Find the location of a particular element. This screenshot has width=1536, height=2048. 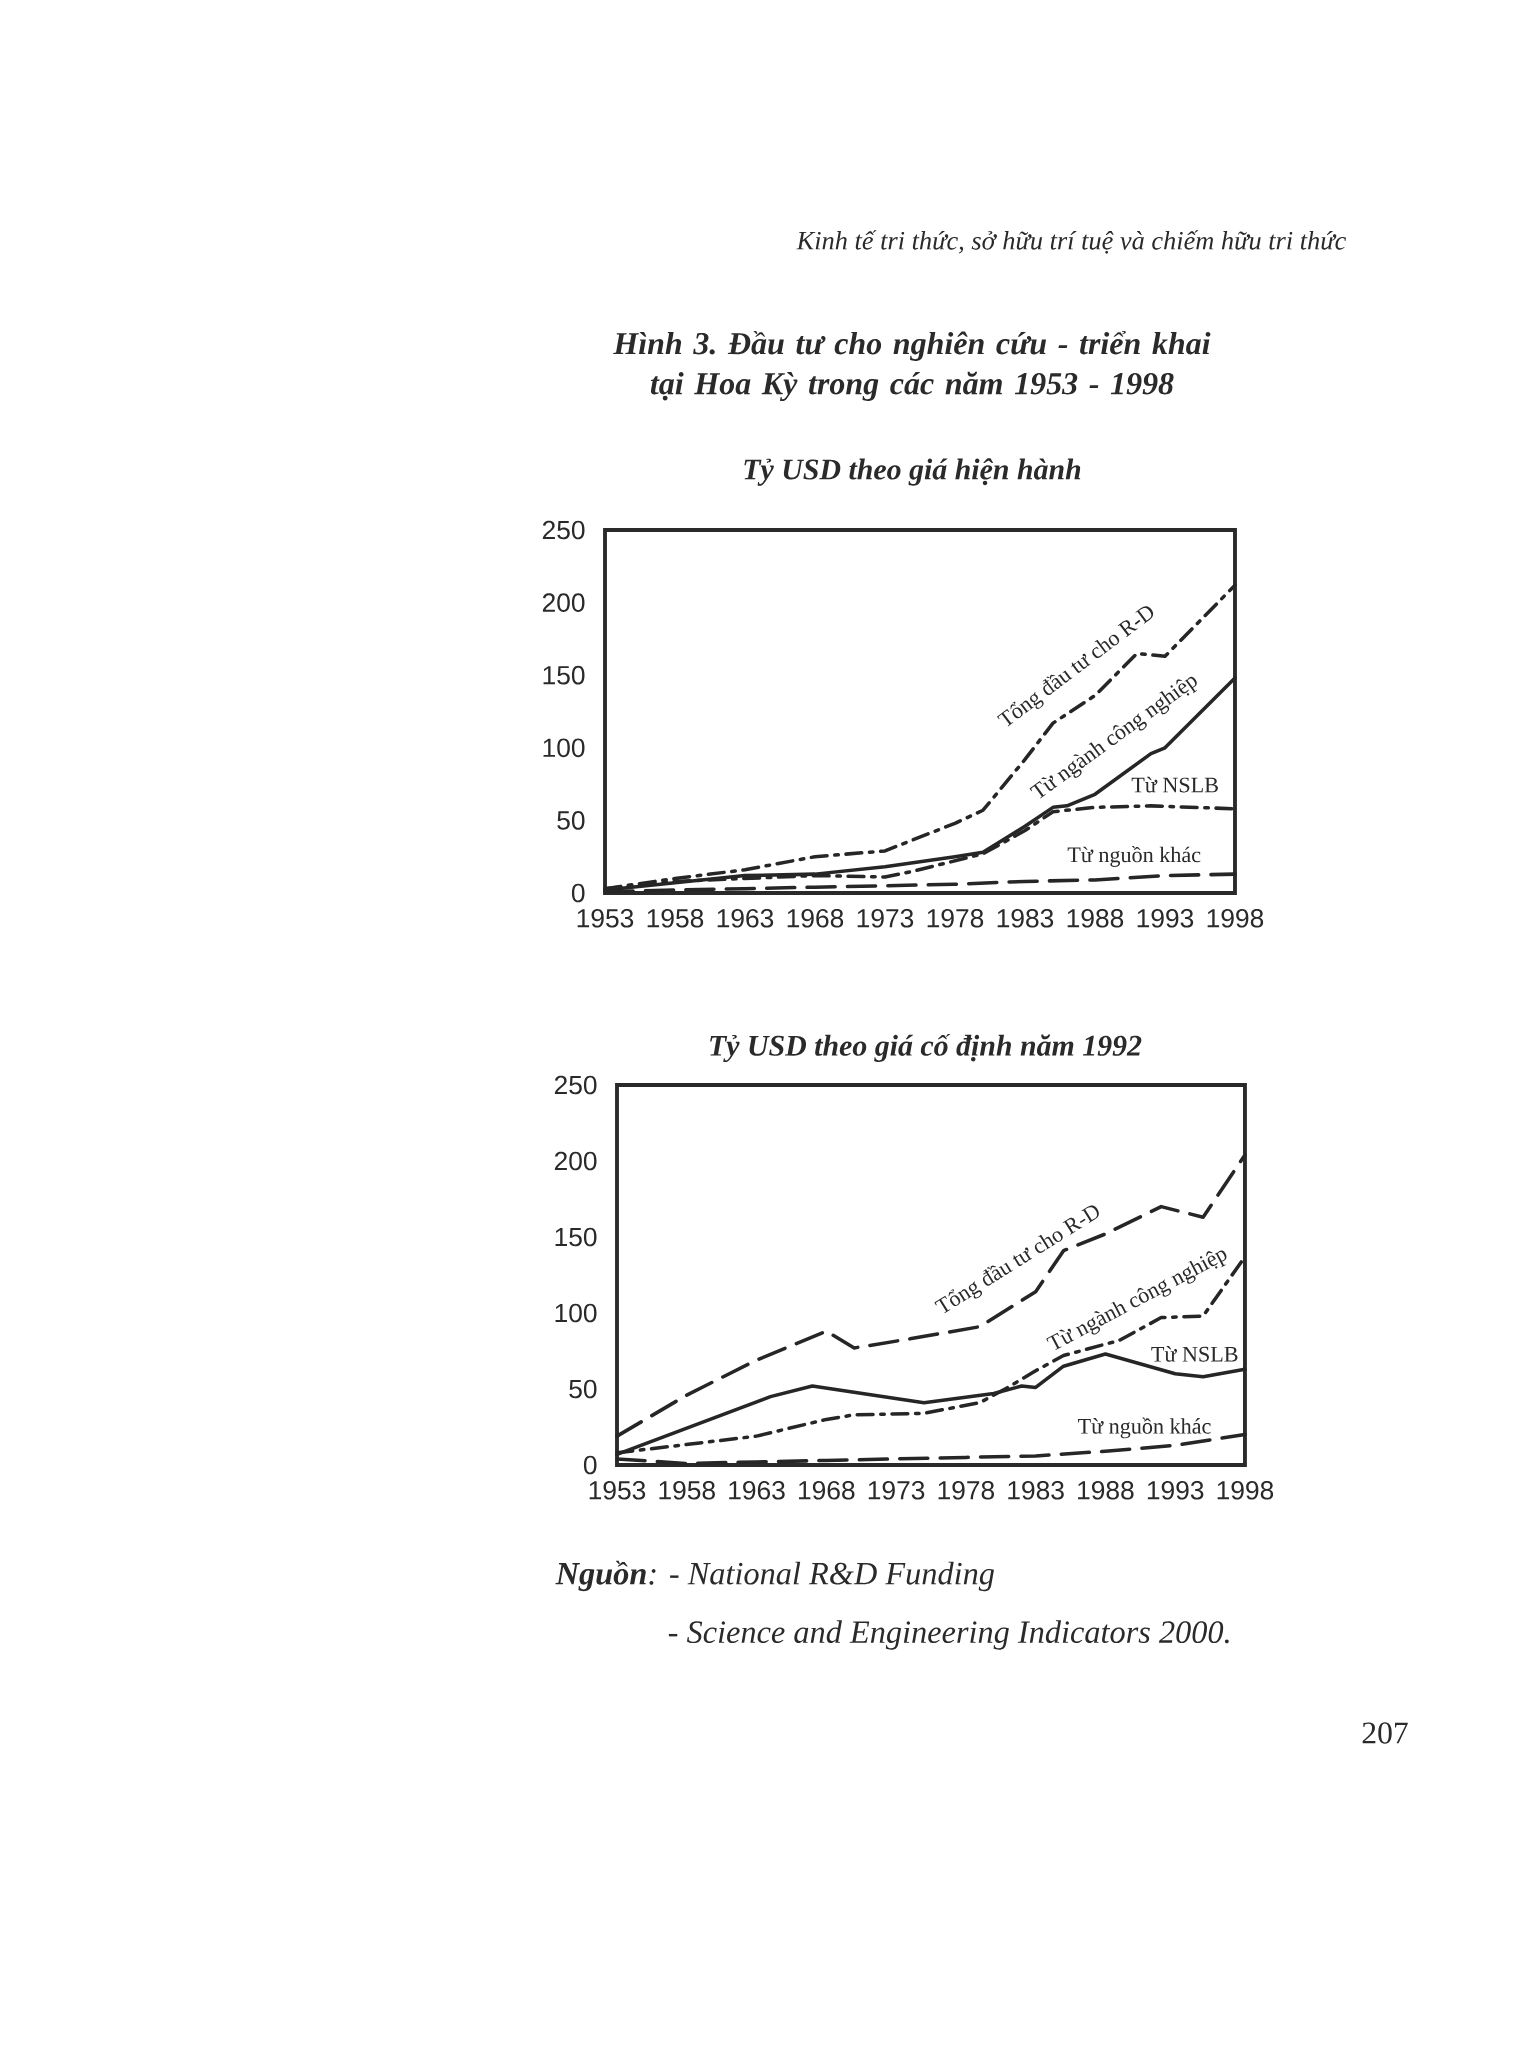

chart-subtitle: Tỷ USD theo giá hiện hành is located at coordinates (912, 472).